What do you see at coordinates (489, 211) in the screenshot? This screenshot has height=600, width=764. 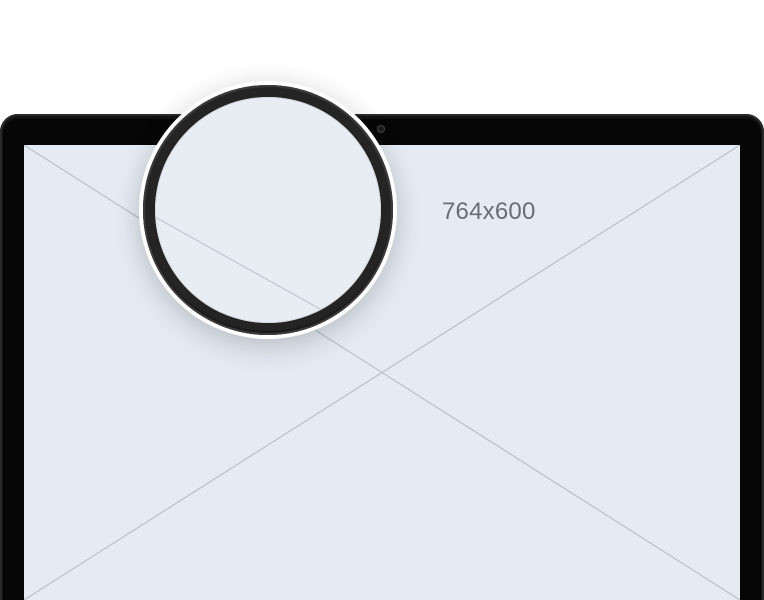 I see `image-size-label: 764x600` at bounding box center [489, 211].